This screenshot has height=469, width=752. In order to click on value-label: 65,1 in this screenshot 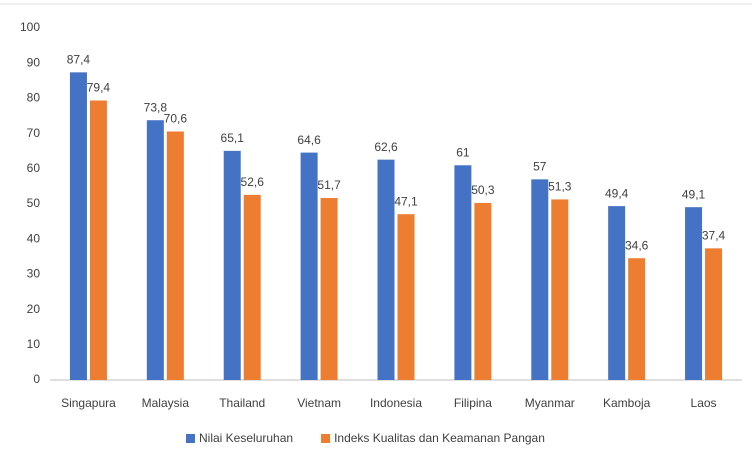, I will do `click(233, 138)`.